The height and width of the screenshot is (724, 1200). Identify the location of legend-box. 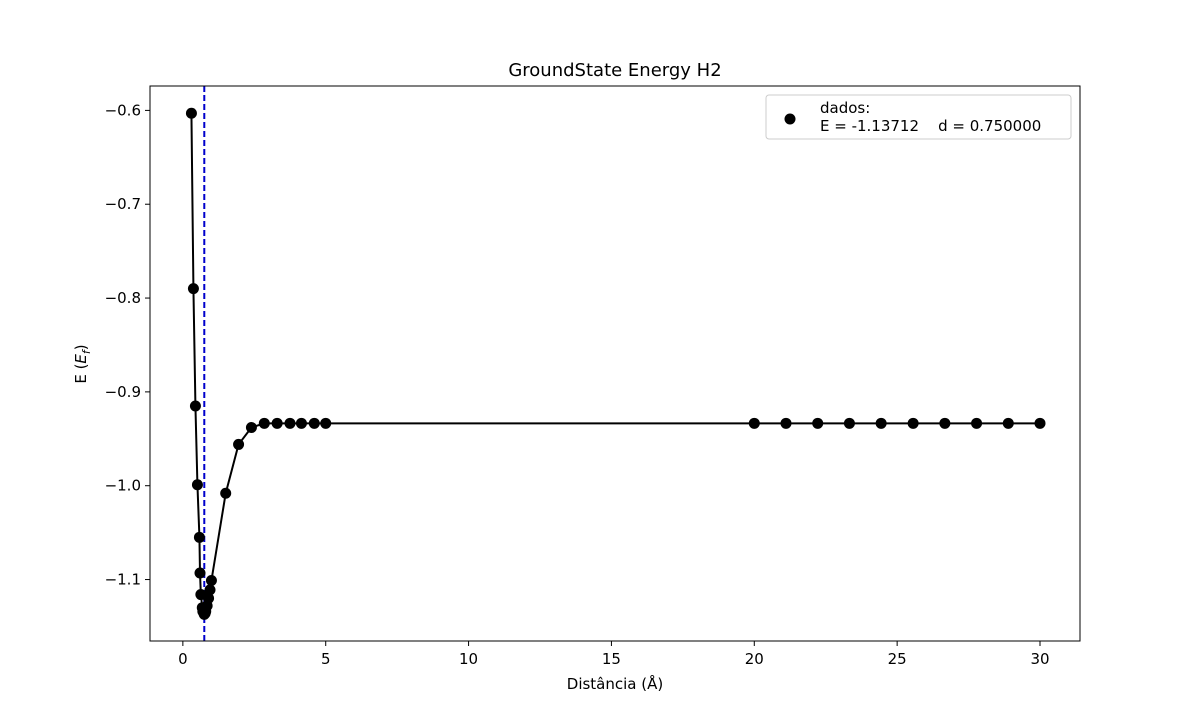
(918, 117).